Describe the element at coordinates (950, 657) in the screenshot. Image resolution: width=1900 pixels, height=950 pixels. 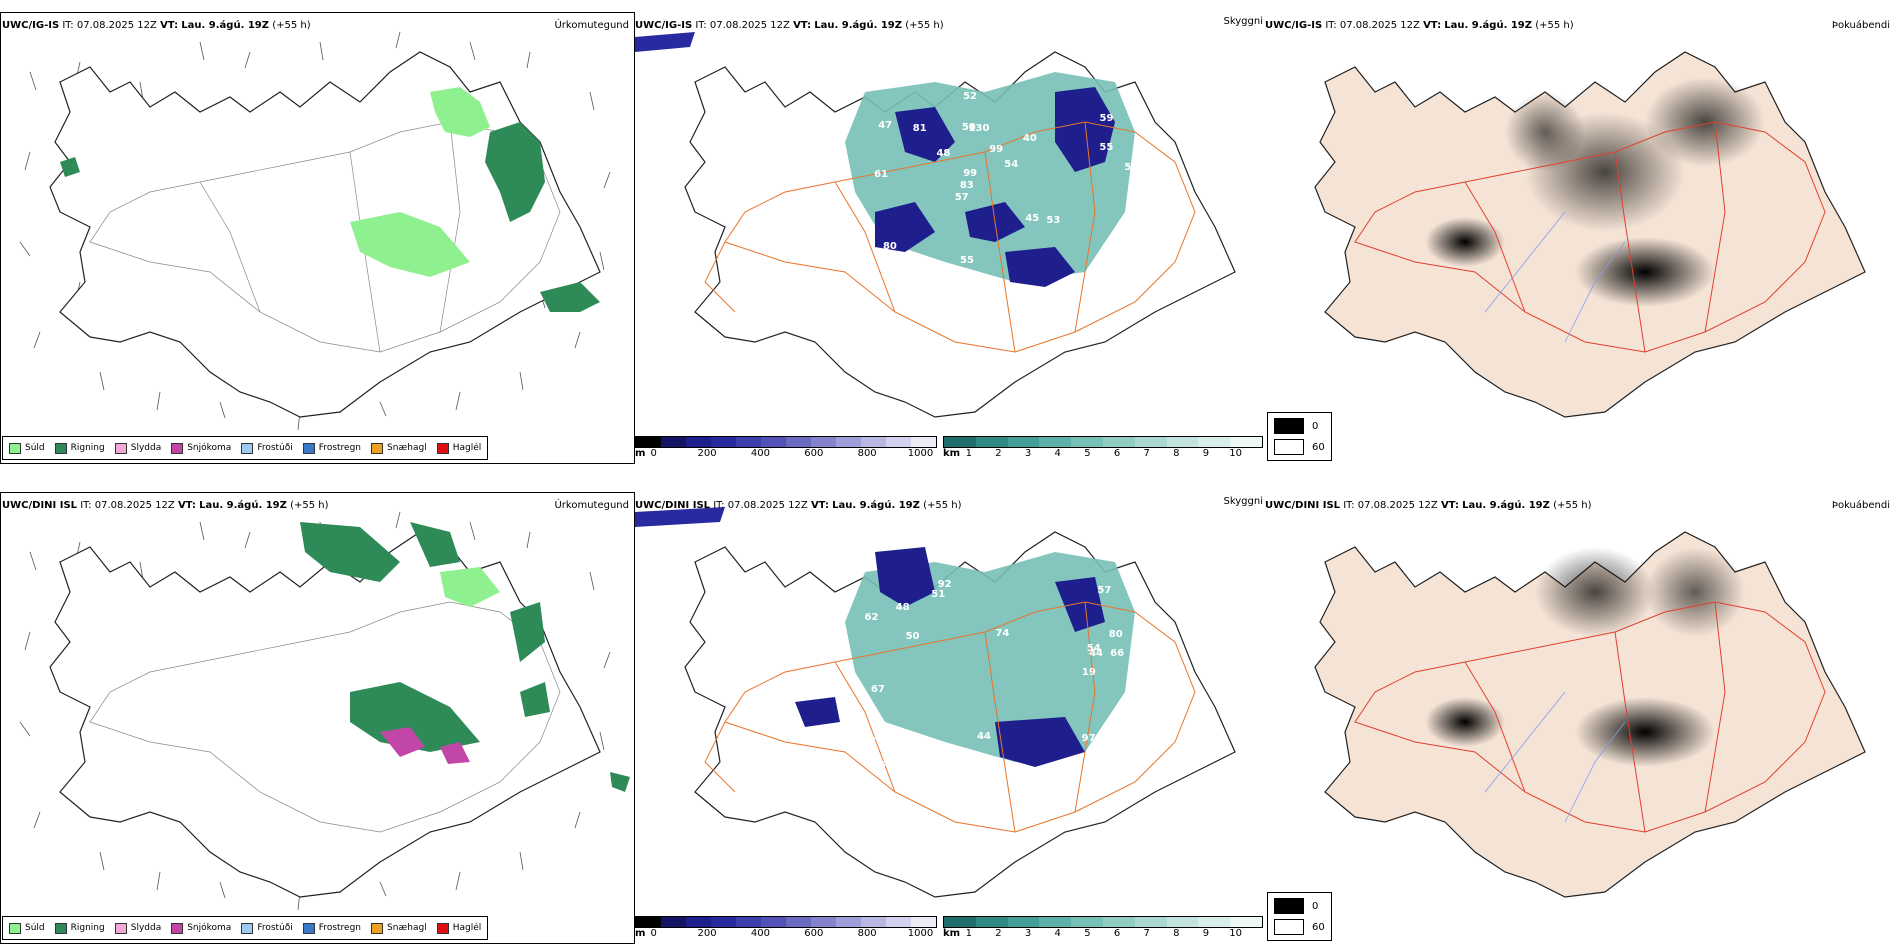
I see `ceiling-areas` at that location.